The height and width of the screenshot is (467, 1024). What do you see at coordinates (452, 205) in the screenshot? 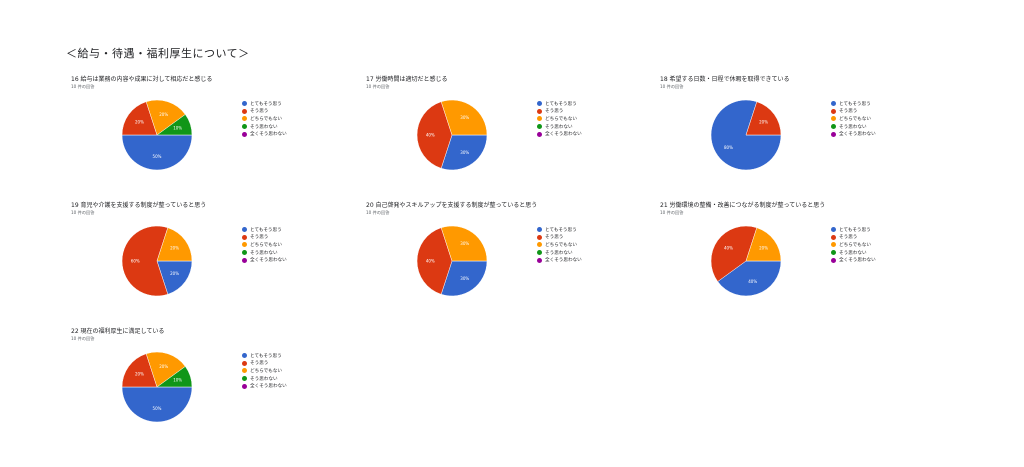
I see `chart-title: 20 自己啓発やスキルアップを支援する制度が整っていると思う` at bounding box center [452, 205].